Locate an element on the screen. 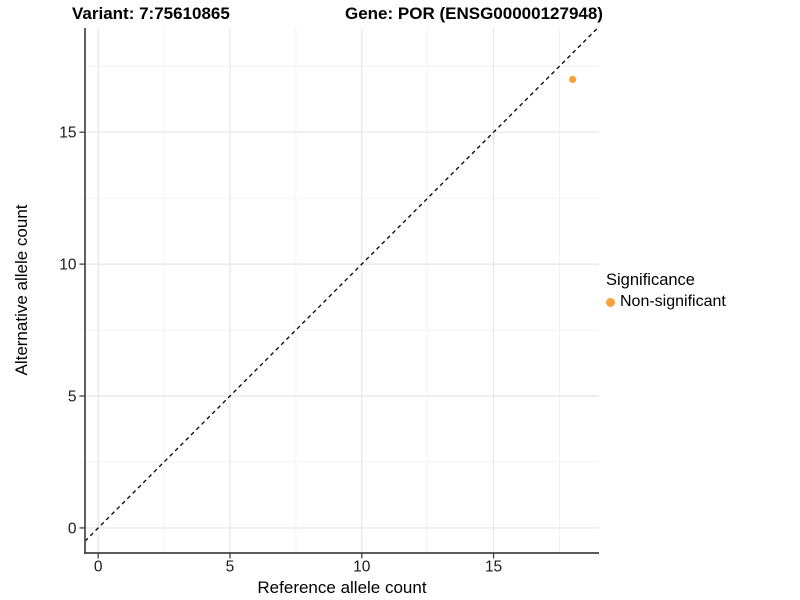 This screenshot has height=600, width=800. gene-title: Gene: POR (ENSG00000127948) is located at coordinates (474, 13).